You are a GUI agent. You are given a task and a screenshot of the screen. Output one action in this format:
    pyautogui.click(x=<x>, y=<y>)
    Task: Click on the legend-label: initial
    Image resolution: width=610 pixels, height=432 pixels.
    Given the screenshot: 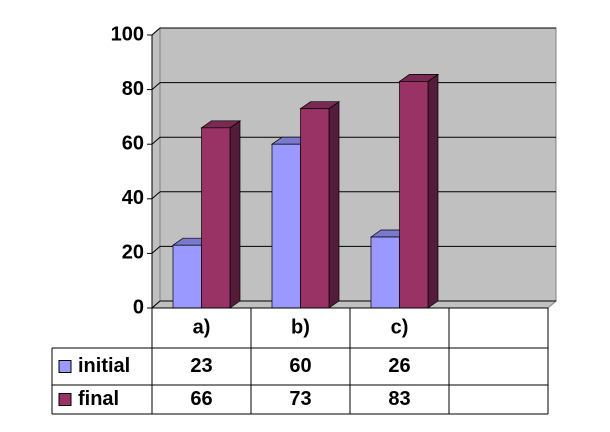 What is the action you would take?
    pyautogui.click(x=104, y=366)
    